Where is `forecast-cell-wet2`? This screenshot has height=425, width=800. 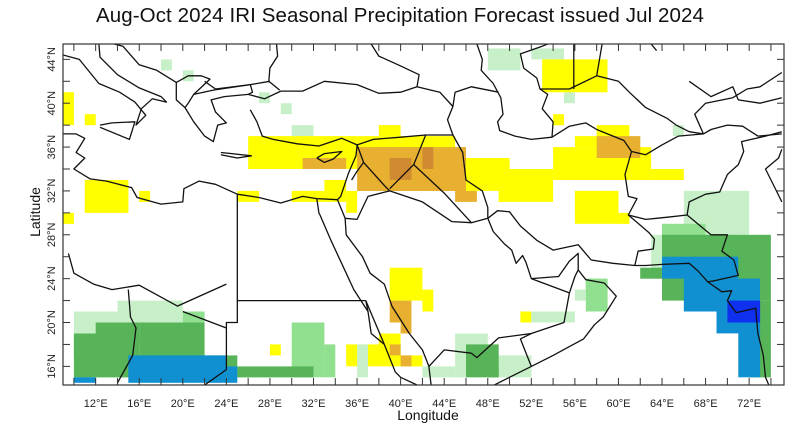
forecast-cell-wet2 is located at coordinates (330, 361).